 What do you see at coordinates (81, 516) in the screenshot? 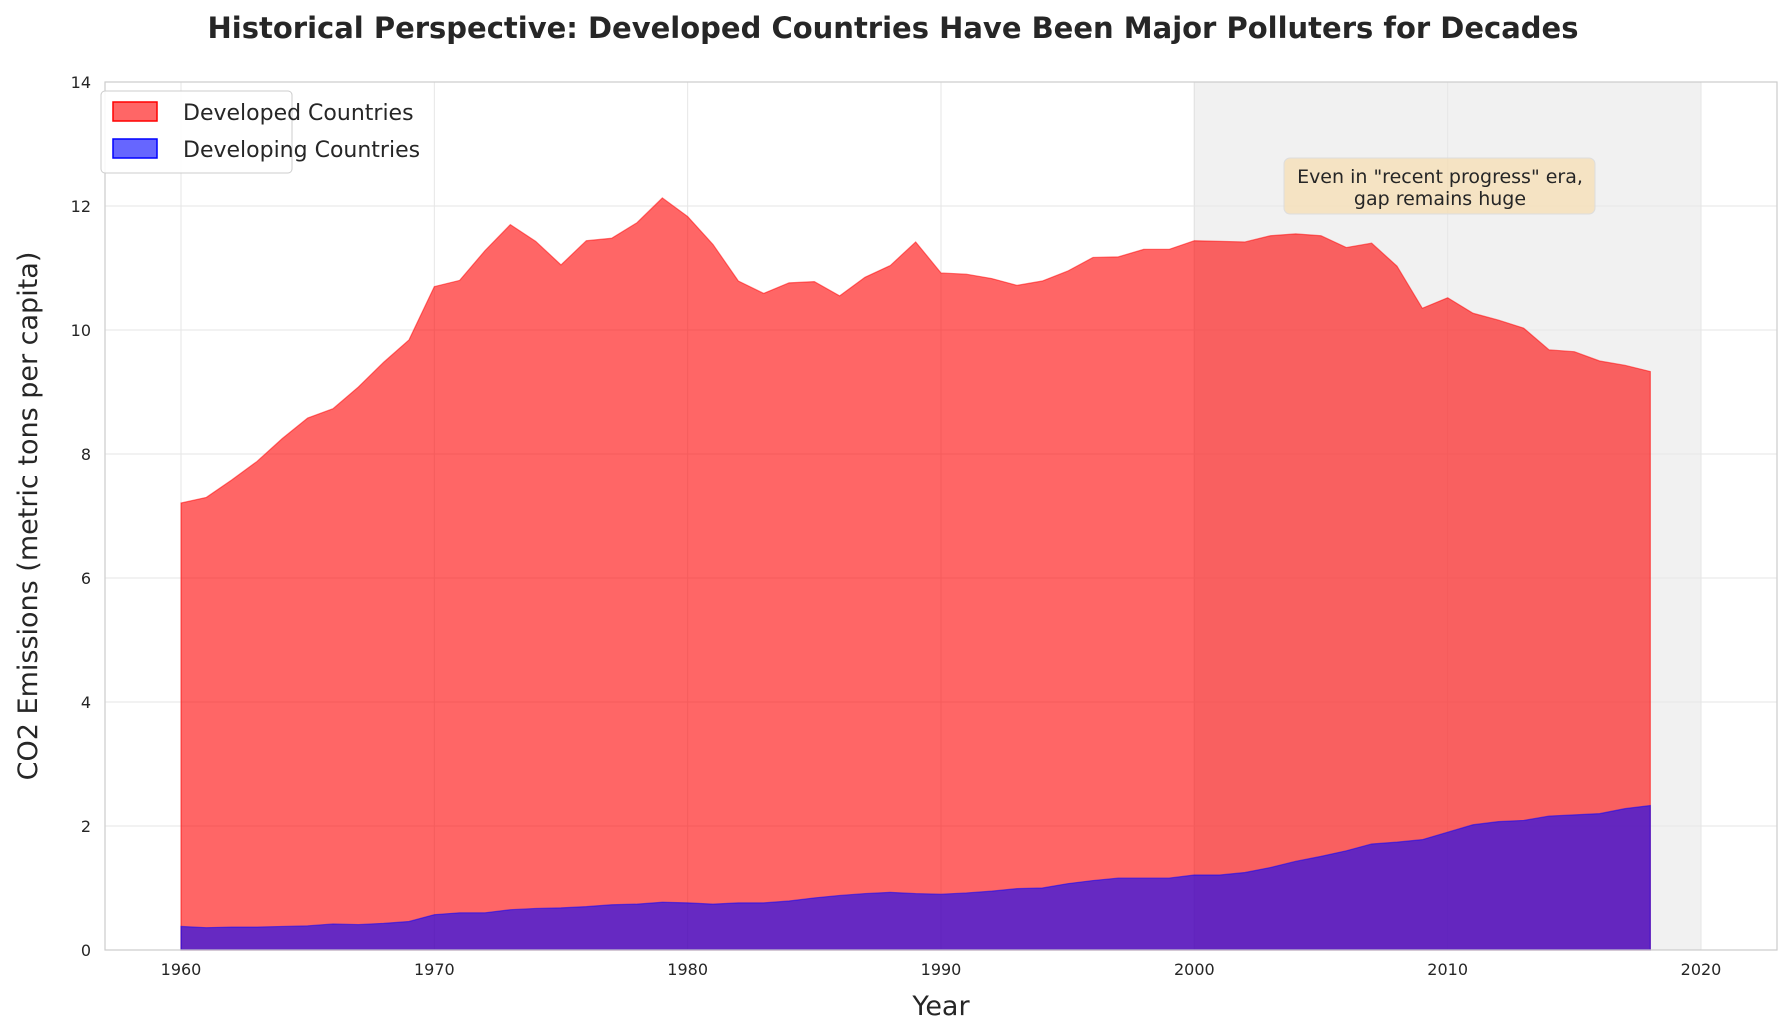
I see `y-tick-labels: 0 2 4 6 8 10 12 14` at bounding box center [81, 516].